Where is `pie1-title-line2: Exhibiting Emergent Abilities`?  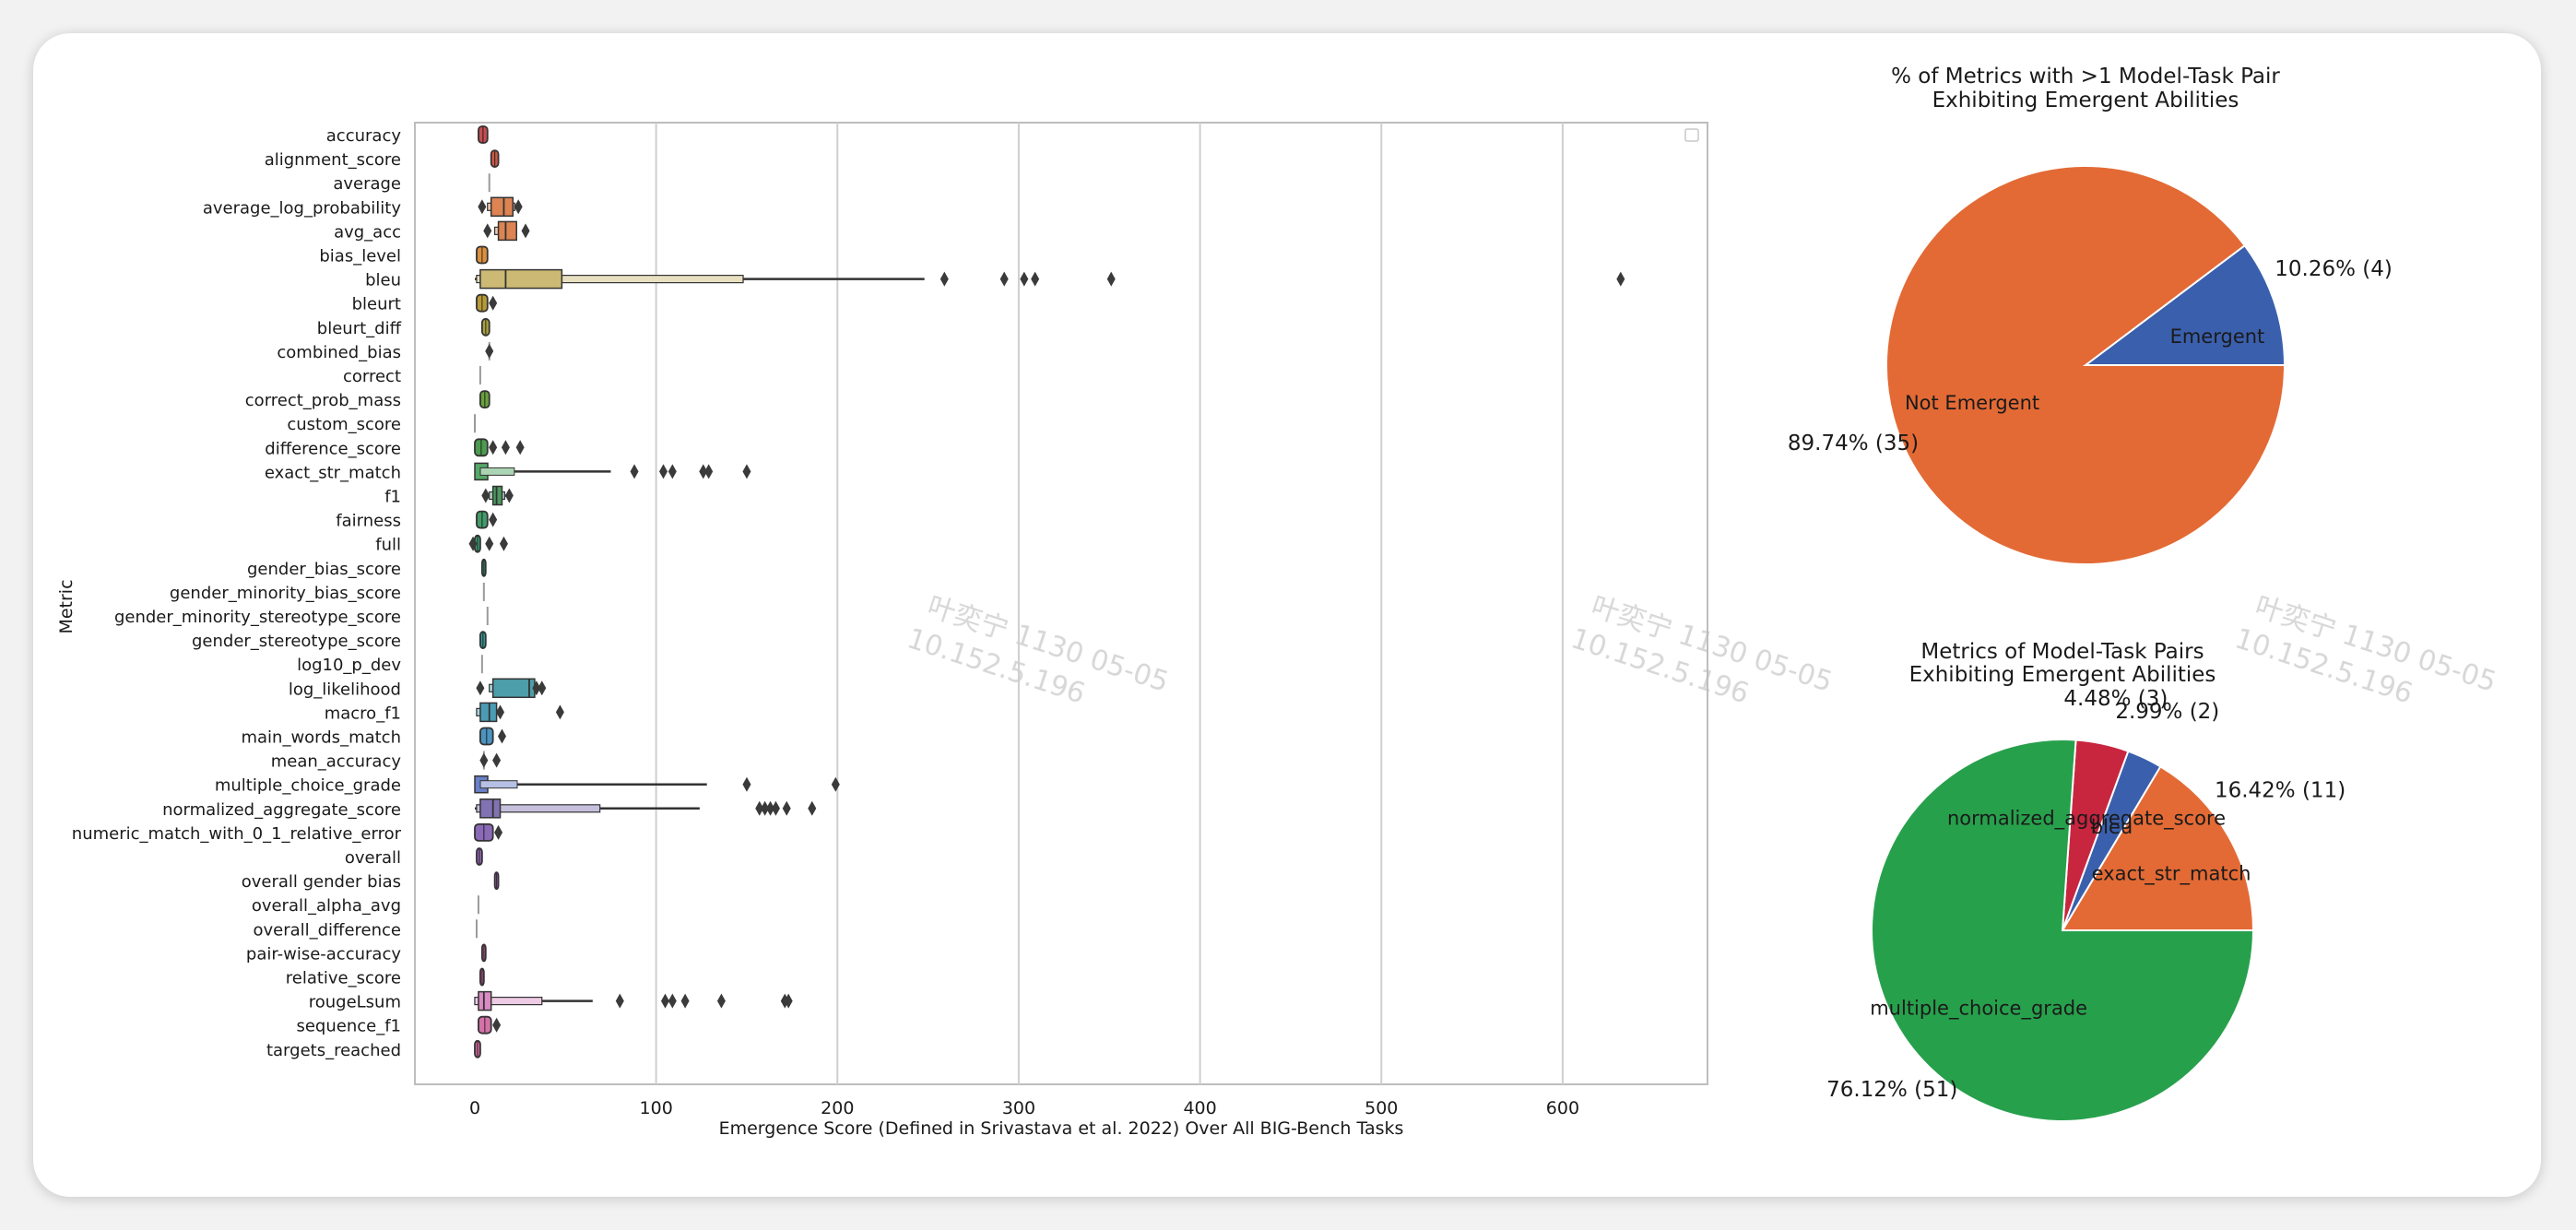
pie1-title-line2: Exhibiting Emergent Abilities is located at coordinates (2085, 100).